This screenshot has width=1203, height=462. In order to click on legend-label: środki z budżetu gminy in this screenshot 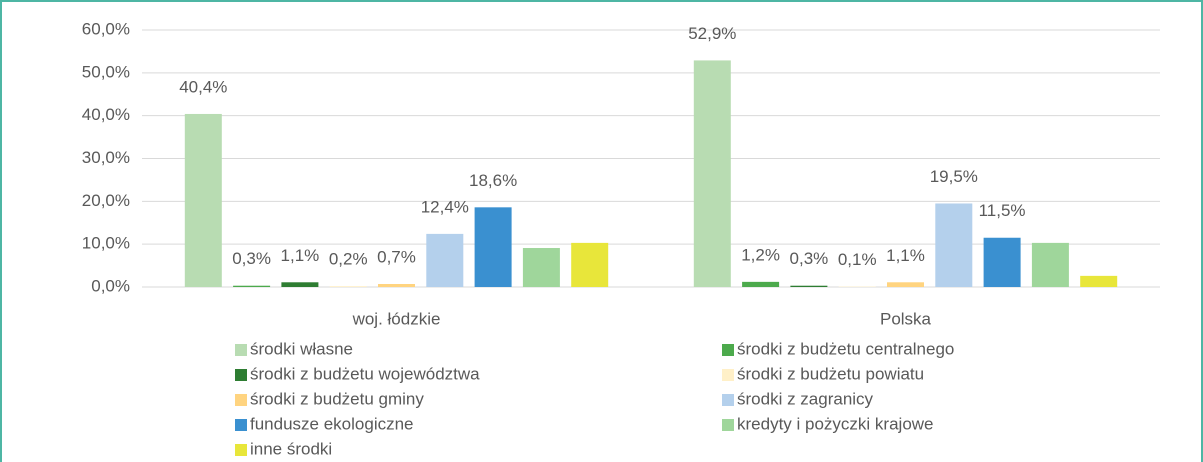, I will do `click(337, 398)`.